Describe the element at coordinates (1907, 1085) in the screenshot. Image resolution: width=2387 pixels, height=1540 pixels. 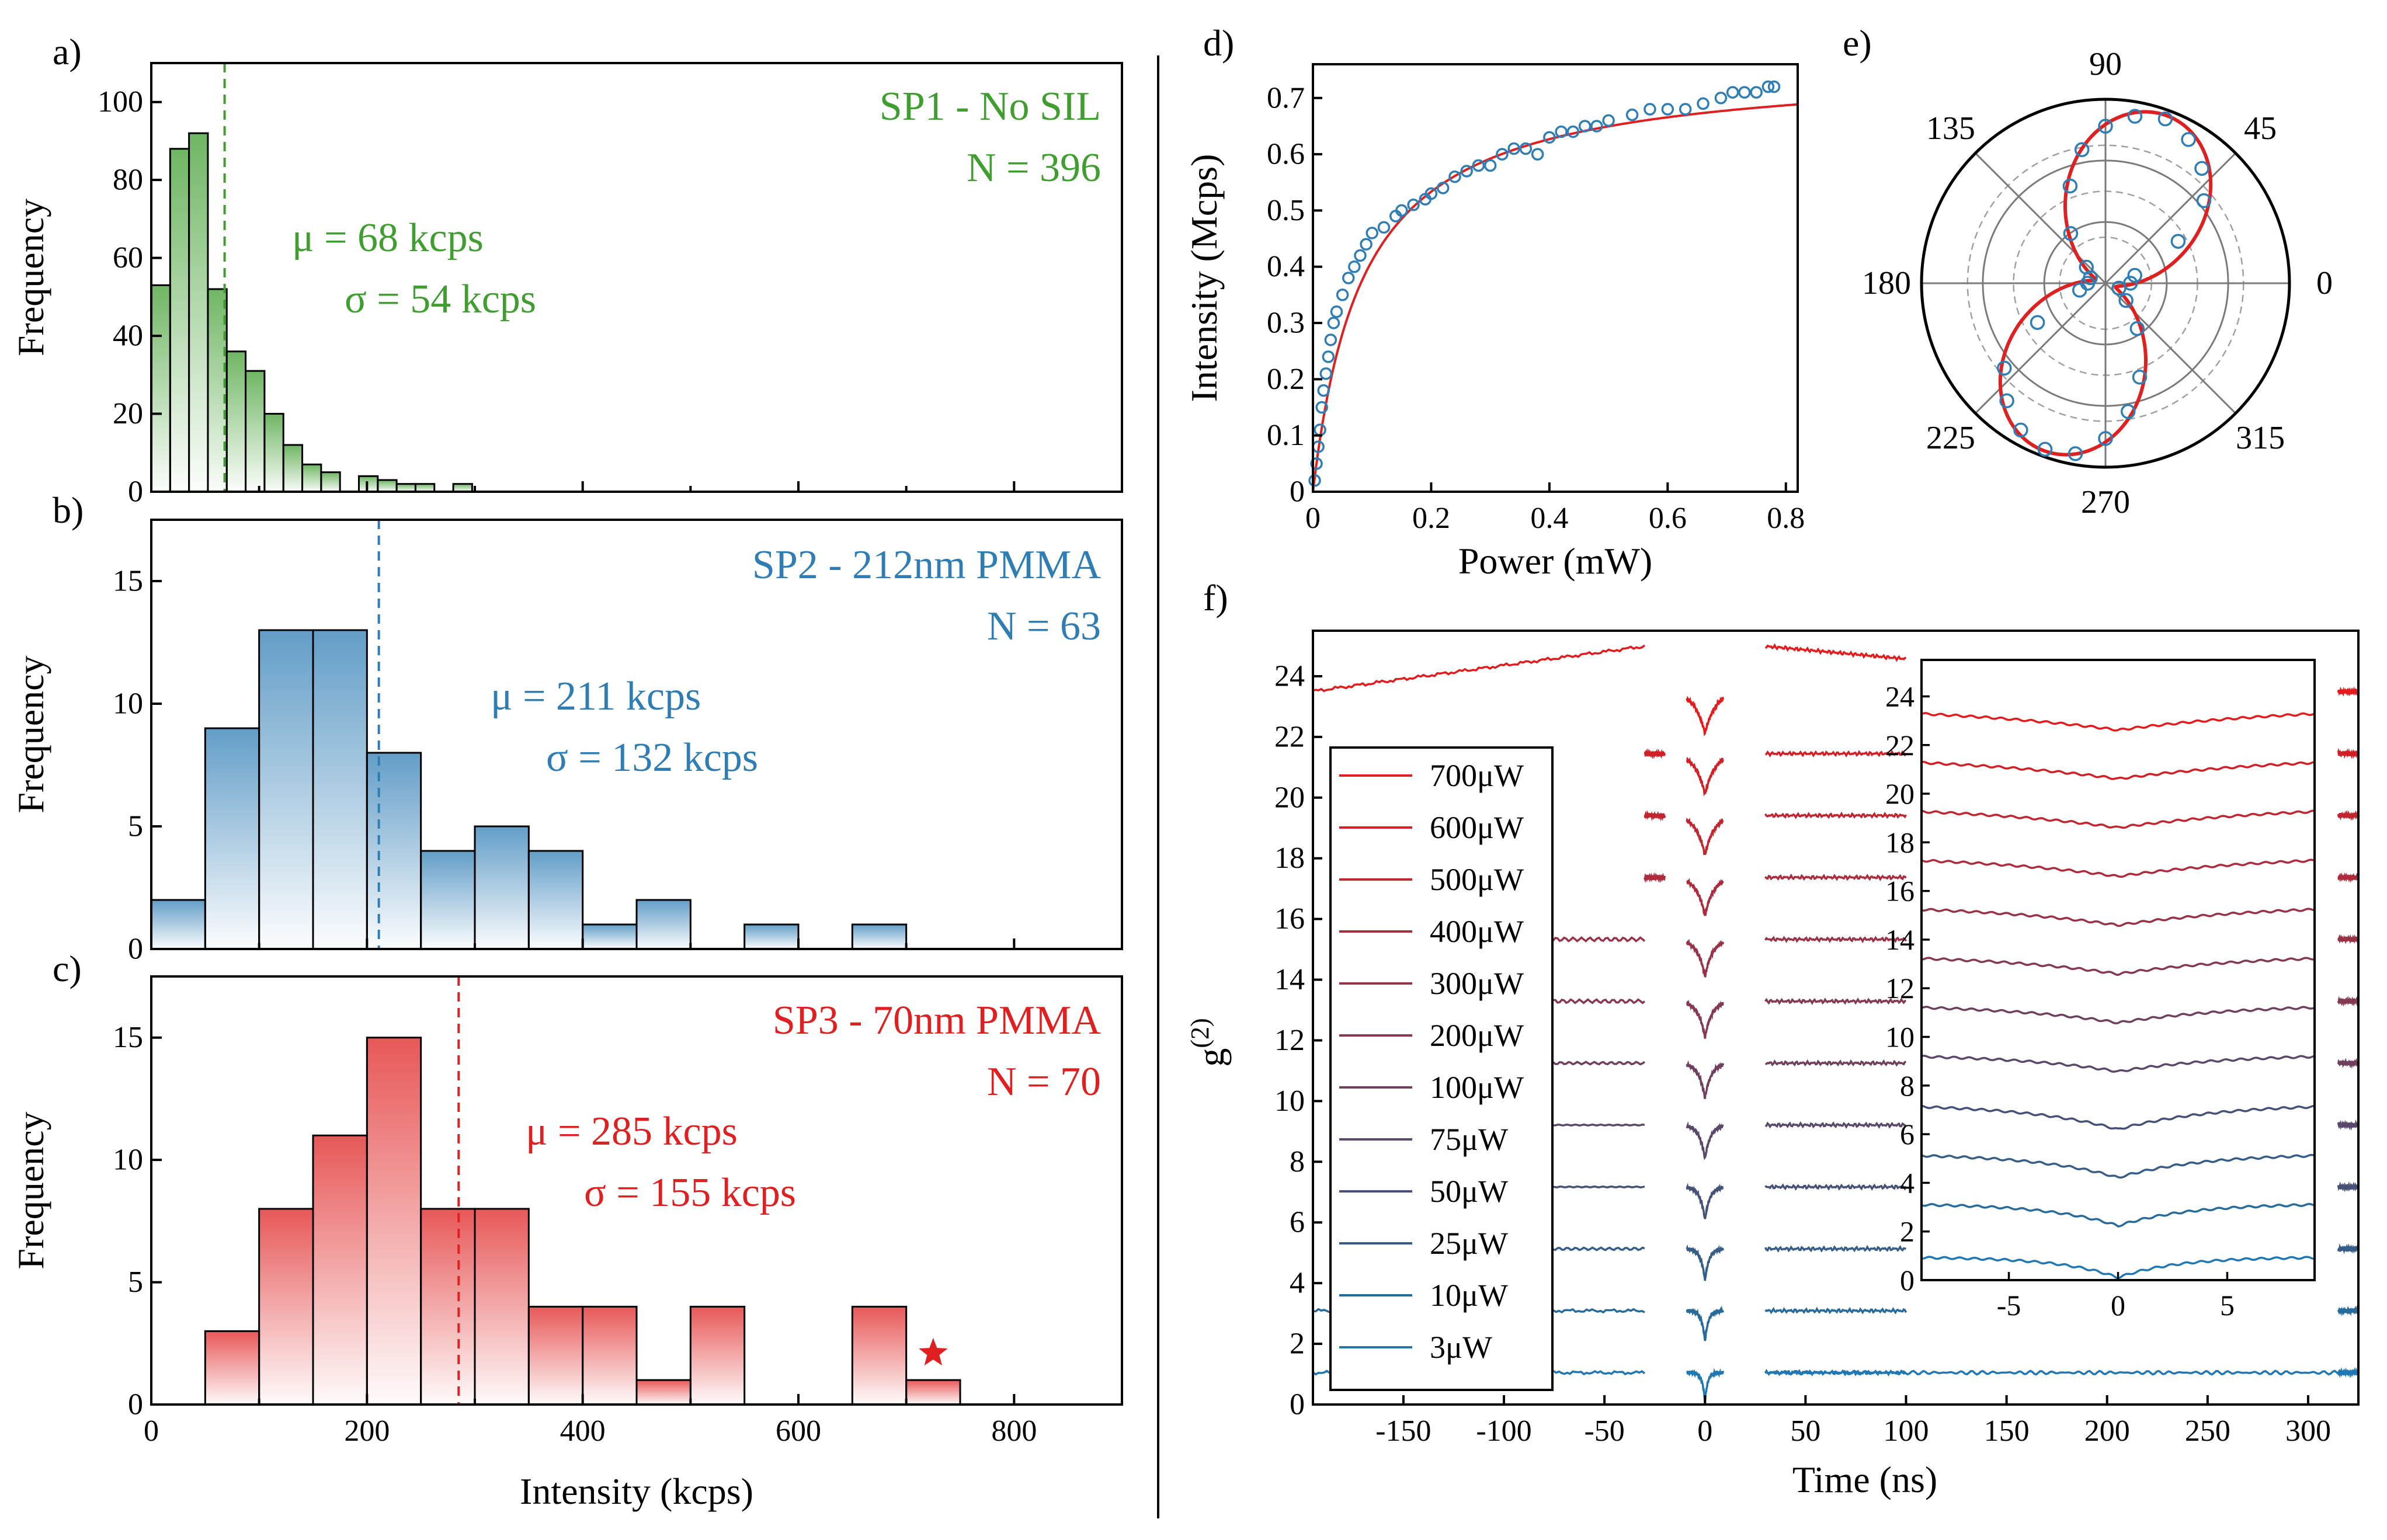
I see `inset-y-tick-label: 8` at that location.